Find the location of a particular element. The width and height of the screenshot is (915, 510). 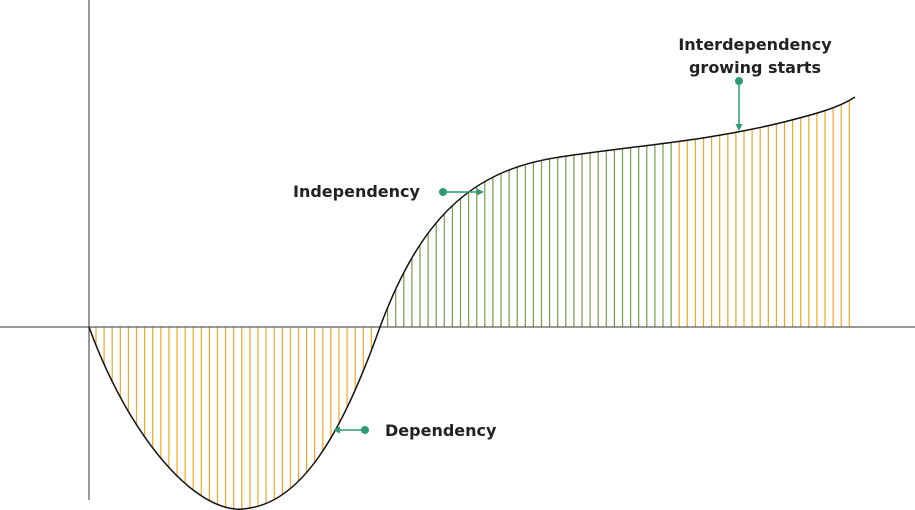

interdependency-pointer is located at coordinates (739, 104).